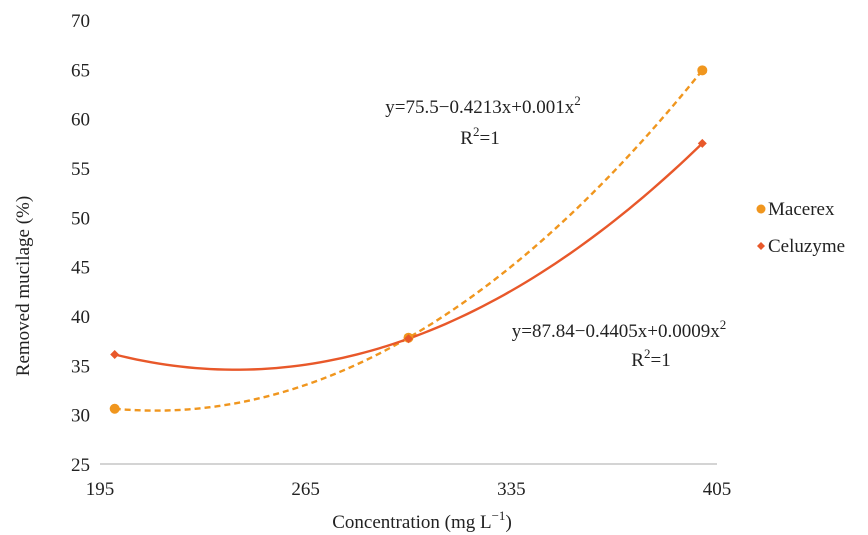  I want to click on macerex-equation-main: y=75.5−0.4213x+0.001x, so click(479, 107).